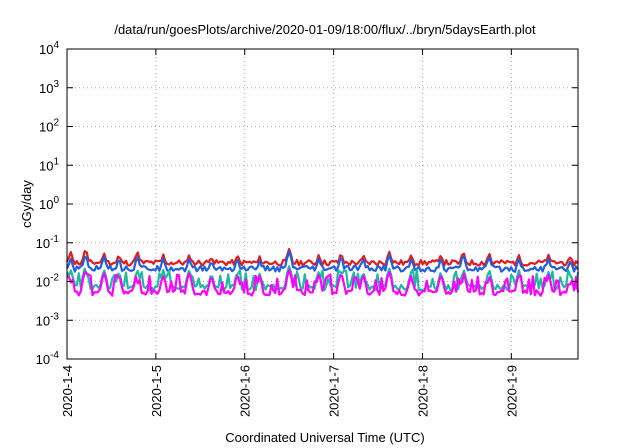  I want to click on y-tick-label: 10⁴, so click(49, 48).